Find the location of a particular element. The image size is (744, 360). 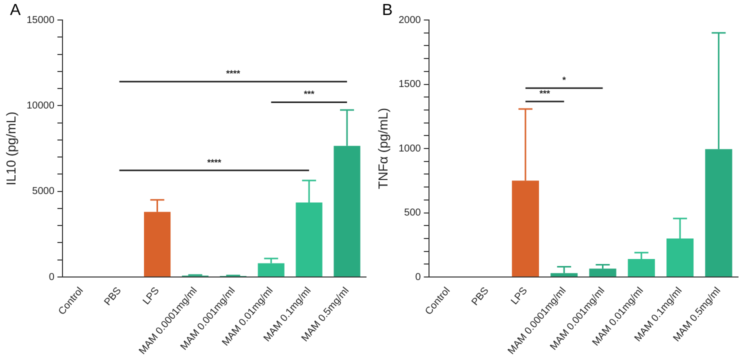

y-axis-title: IL10 (pg/mL) is located at coordinates (10, 149).